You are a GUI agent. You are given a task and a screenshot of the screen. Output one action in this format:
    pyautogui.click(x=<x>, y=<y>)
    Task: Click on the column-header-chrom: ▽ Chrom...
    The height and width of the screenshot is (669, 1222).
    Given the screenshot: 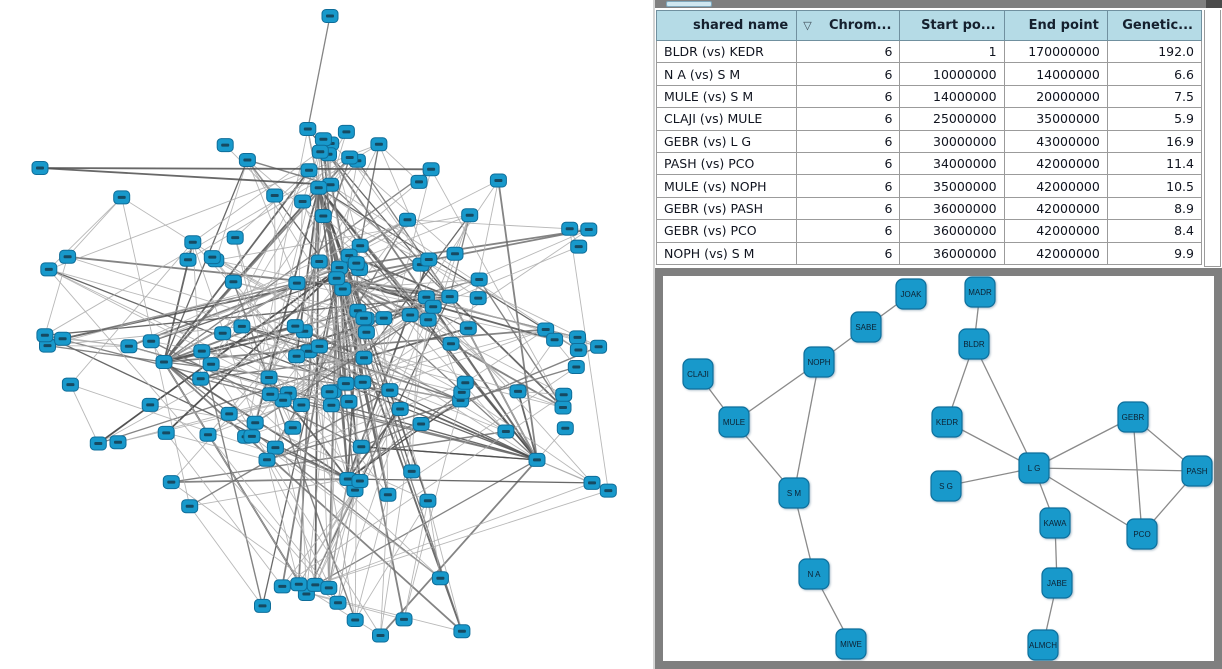 What is the action you would take?
    pyautogui.click(x=848, y=25)
    